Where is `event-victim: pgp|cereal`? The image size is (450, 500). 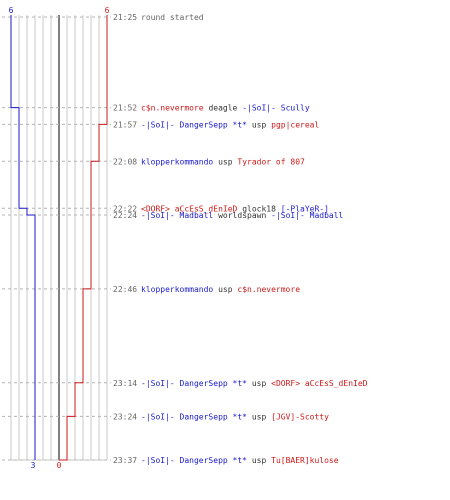 event-victim: pgp|cereal is located at coordinates (295, 124).